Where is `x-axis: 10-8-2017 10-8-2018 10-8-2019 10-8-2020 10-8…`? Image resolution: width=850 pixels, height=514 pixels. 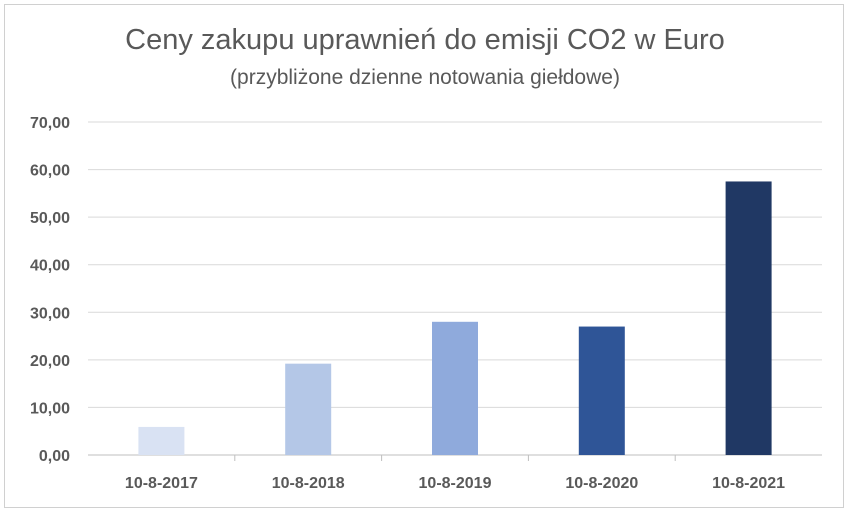 x-axis: 10-8-2017 10-8-2018 10-8-2019 10-8-2020 10-8… is located at coordinates (455, 473).